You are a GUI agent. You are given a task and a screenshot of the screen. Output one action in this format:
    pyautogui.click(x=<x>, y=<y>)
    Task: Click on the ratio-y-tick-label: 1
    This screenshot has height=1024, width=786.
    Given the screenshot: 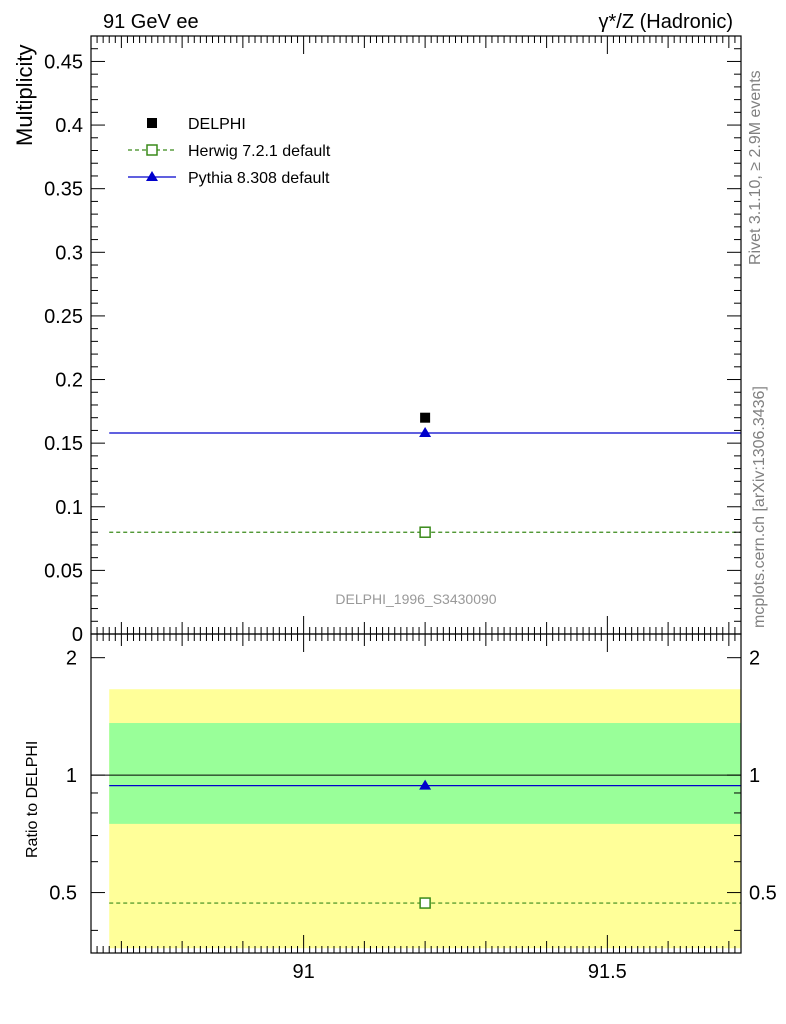 What is the action you would take?
    pyautogui.click(x=71, y=776)
    